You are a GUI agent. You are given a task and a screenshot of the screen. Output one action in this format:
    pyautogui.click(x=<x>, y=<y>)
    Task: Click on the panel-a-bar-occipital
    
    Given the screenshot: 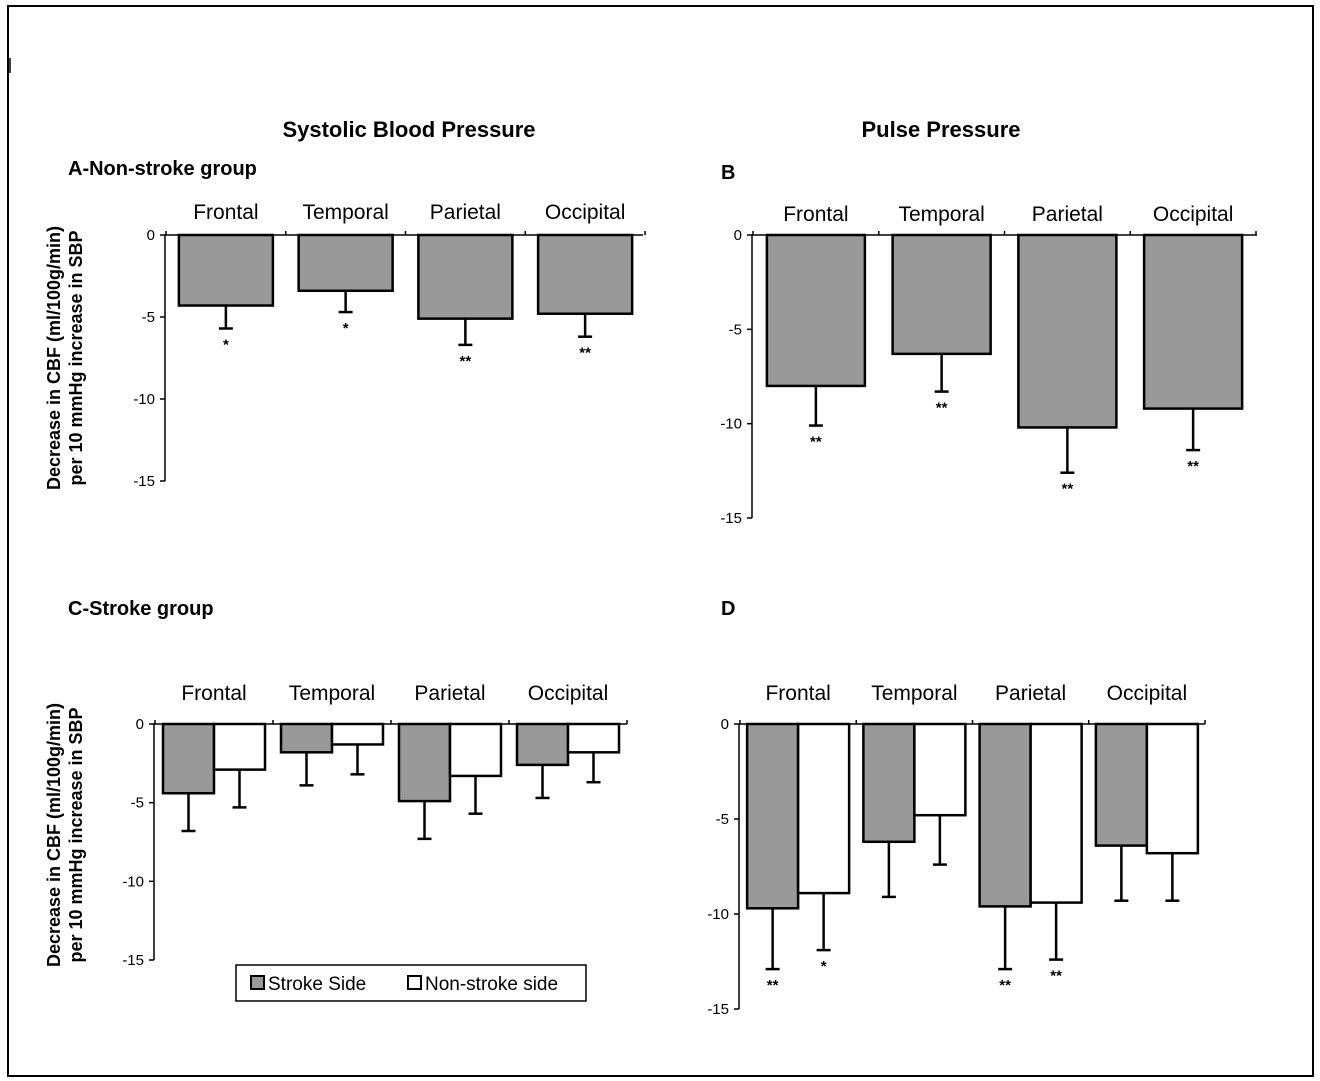 What is the action you would take?
    pyautogui.click(x=585, y=274)
    